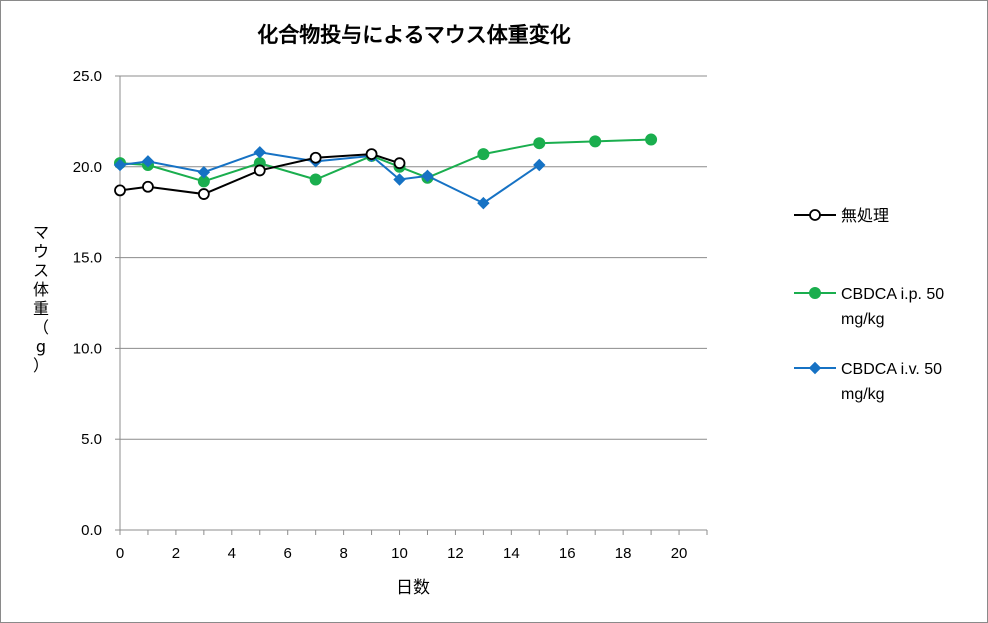  Describe the element at coordinates (91, 530) in the screenshot. I see `y-tick-label: 0.0` at that location.